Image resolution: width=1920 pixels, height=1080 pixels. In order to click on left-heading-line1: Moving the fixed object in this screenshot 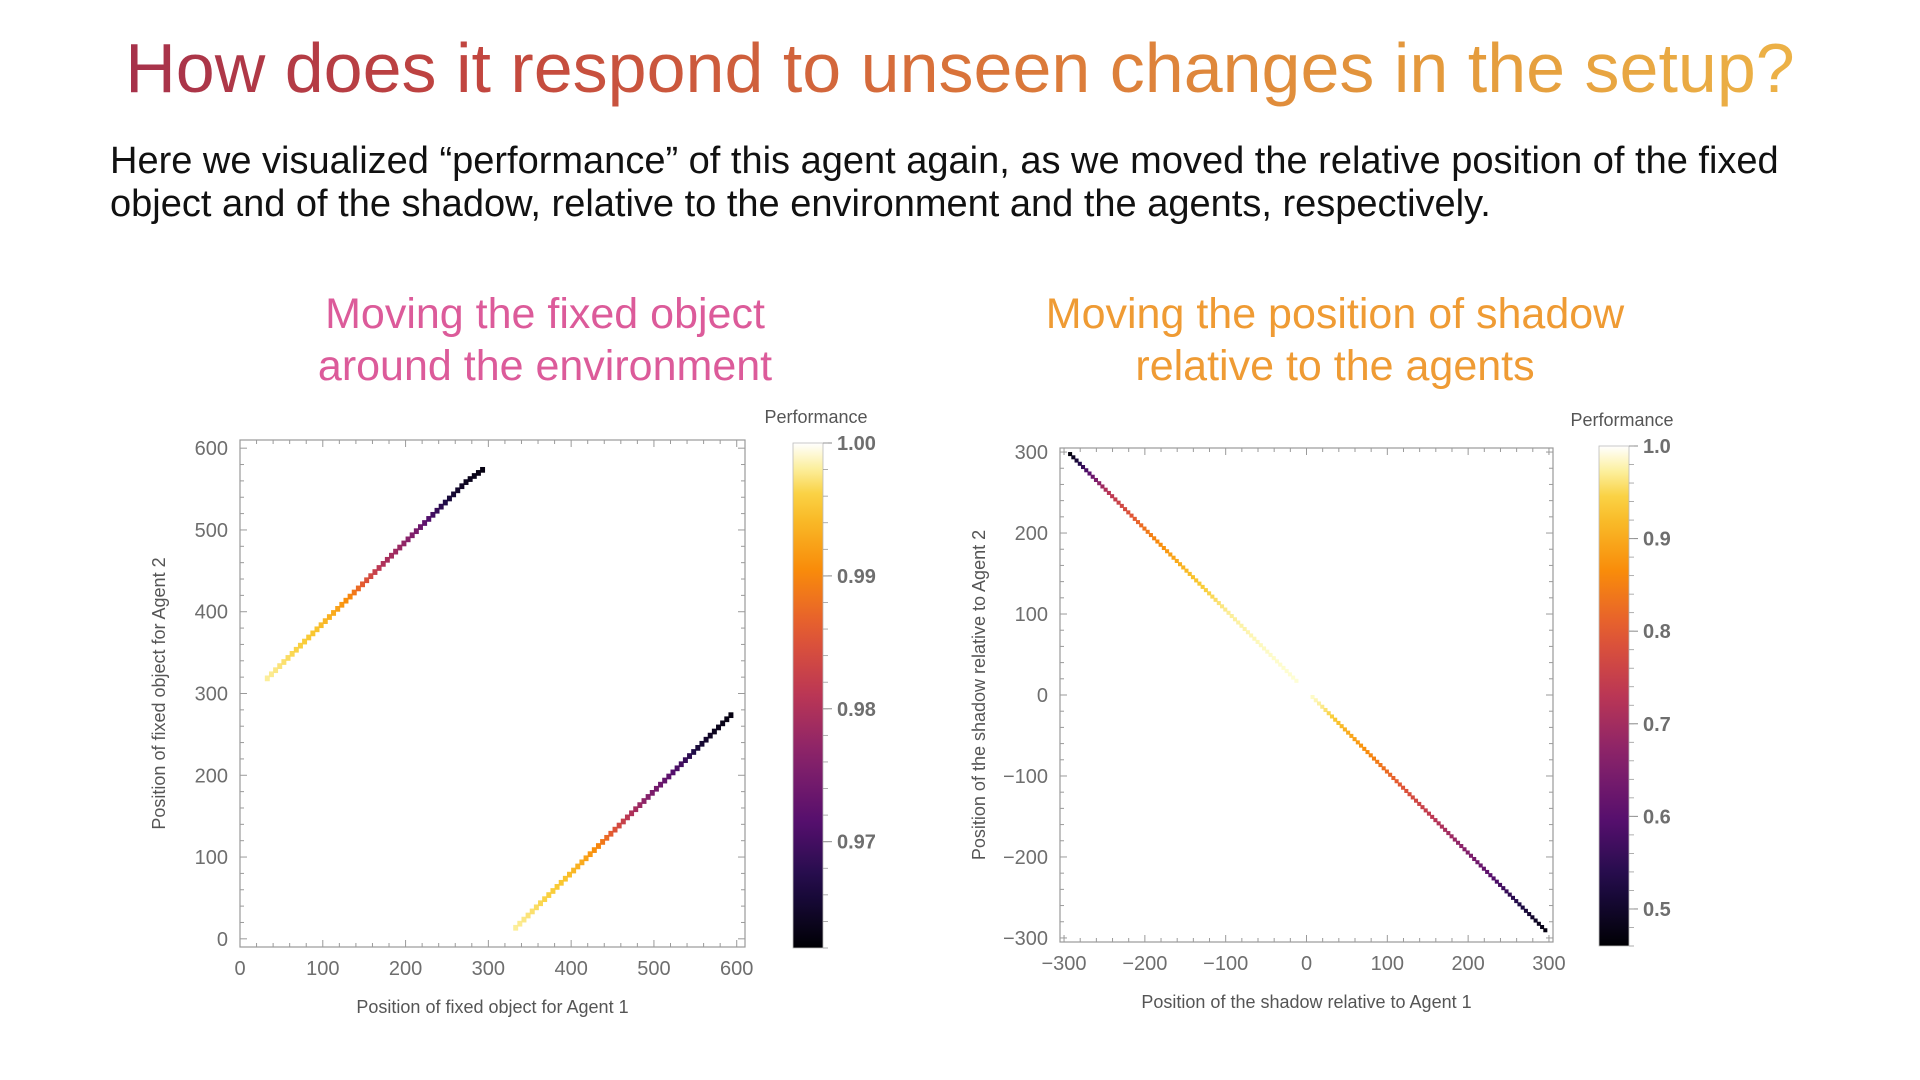, I will do `click(545, 314)`.